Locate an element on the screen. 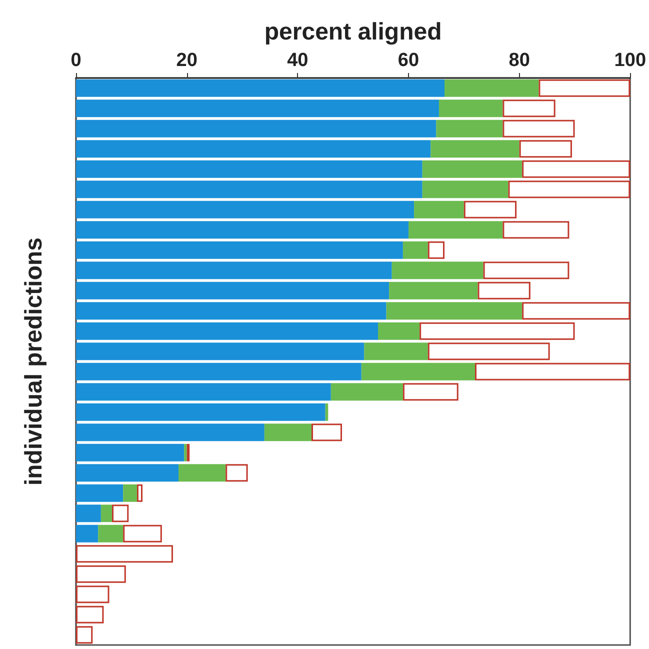  x-tick-label: 60 is located at coordinates (409, 60).